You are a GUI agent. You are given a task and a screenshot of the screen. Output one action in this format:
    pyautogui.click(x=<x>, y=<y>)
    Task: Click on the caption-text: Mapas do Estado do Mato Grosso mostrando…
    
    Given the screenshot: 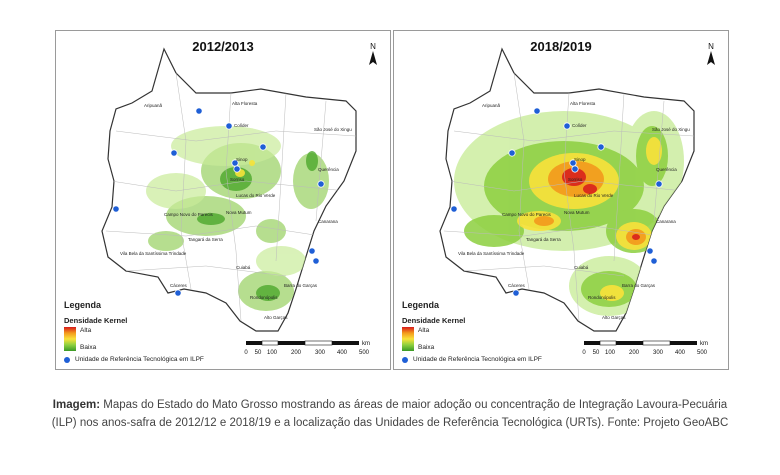 What is the action you would take?
    pyautogui.click(x=390, y=414)
    